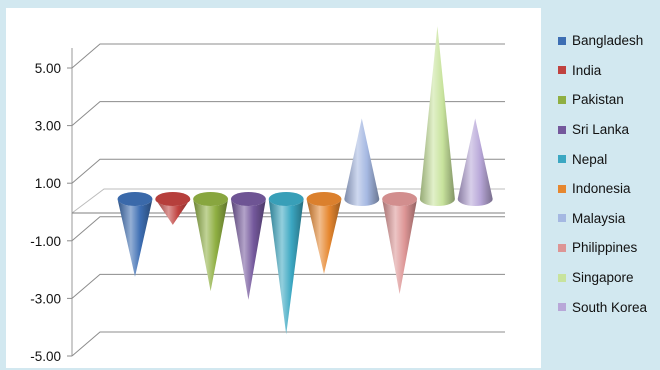  Describe the element at coordinates (45, 241) in the screenshot. I see `y-tick-label: -1.00` at that location.